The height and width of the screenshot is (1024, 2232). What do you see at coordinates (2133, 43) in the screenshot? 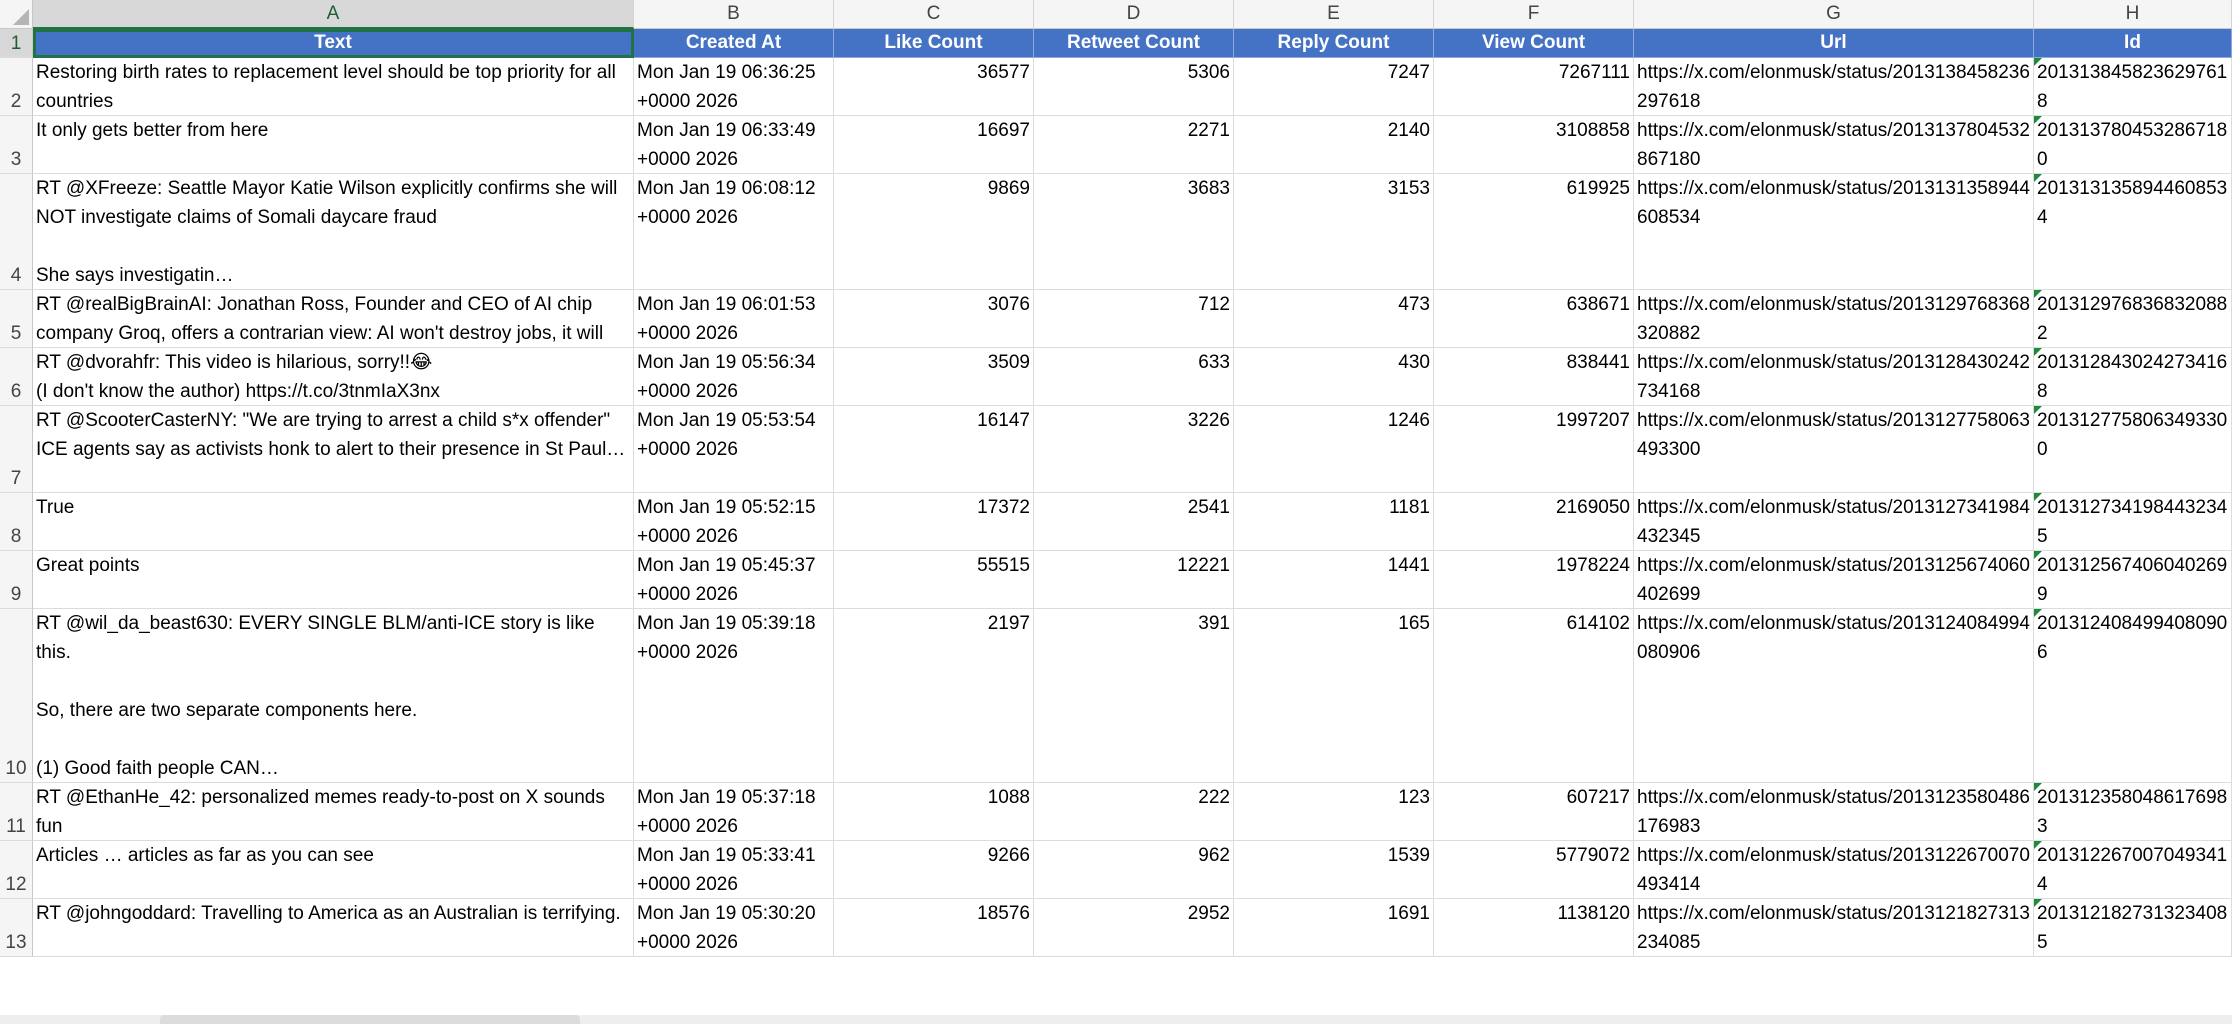
I see `header-cell-id: Id` at bounding box center [2133, 43].